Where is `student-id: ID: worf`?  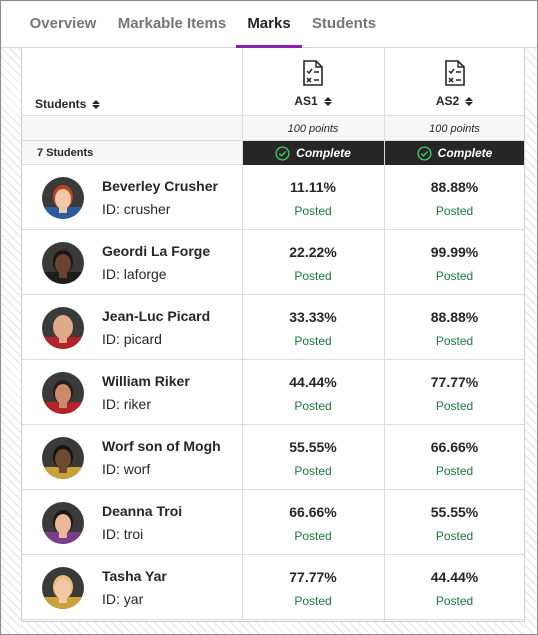
student-id: ID: worf is located at coordinates (126, 469).